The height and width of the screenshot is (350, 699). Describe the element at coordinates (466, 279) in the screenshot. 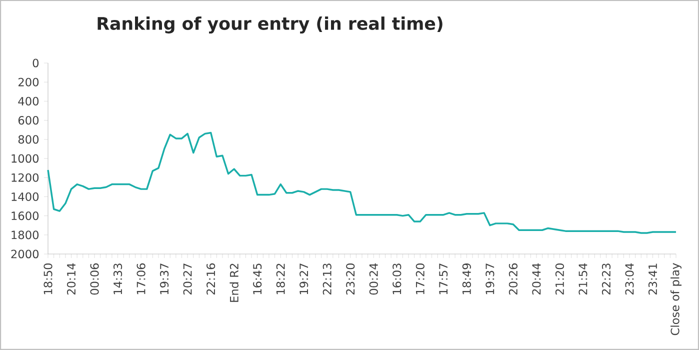

I see `x-tick-label: 18:49` at that location.